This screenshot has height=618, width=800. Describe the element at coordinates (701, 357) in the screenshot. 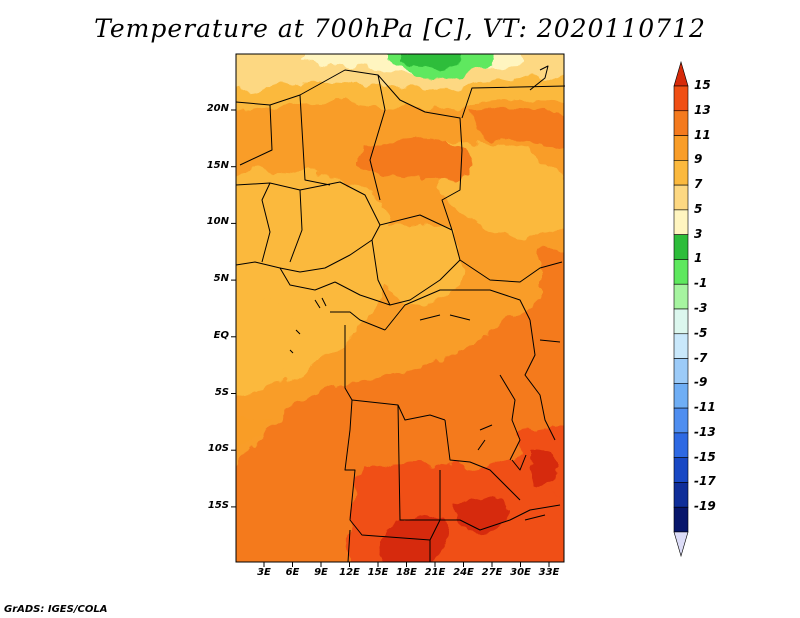

I see `colorbar-level-label: -7` at that location.